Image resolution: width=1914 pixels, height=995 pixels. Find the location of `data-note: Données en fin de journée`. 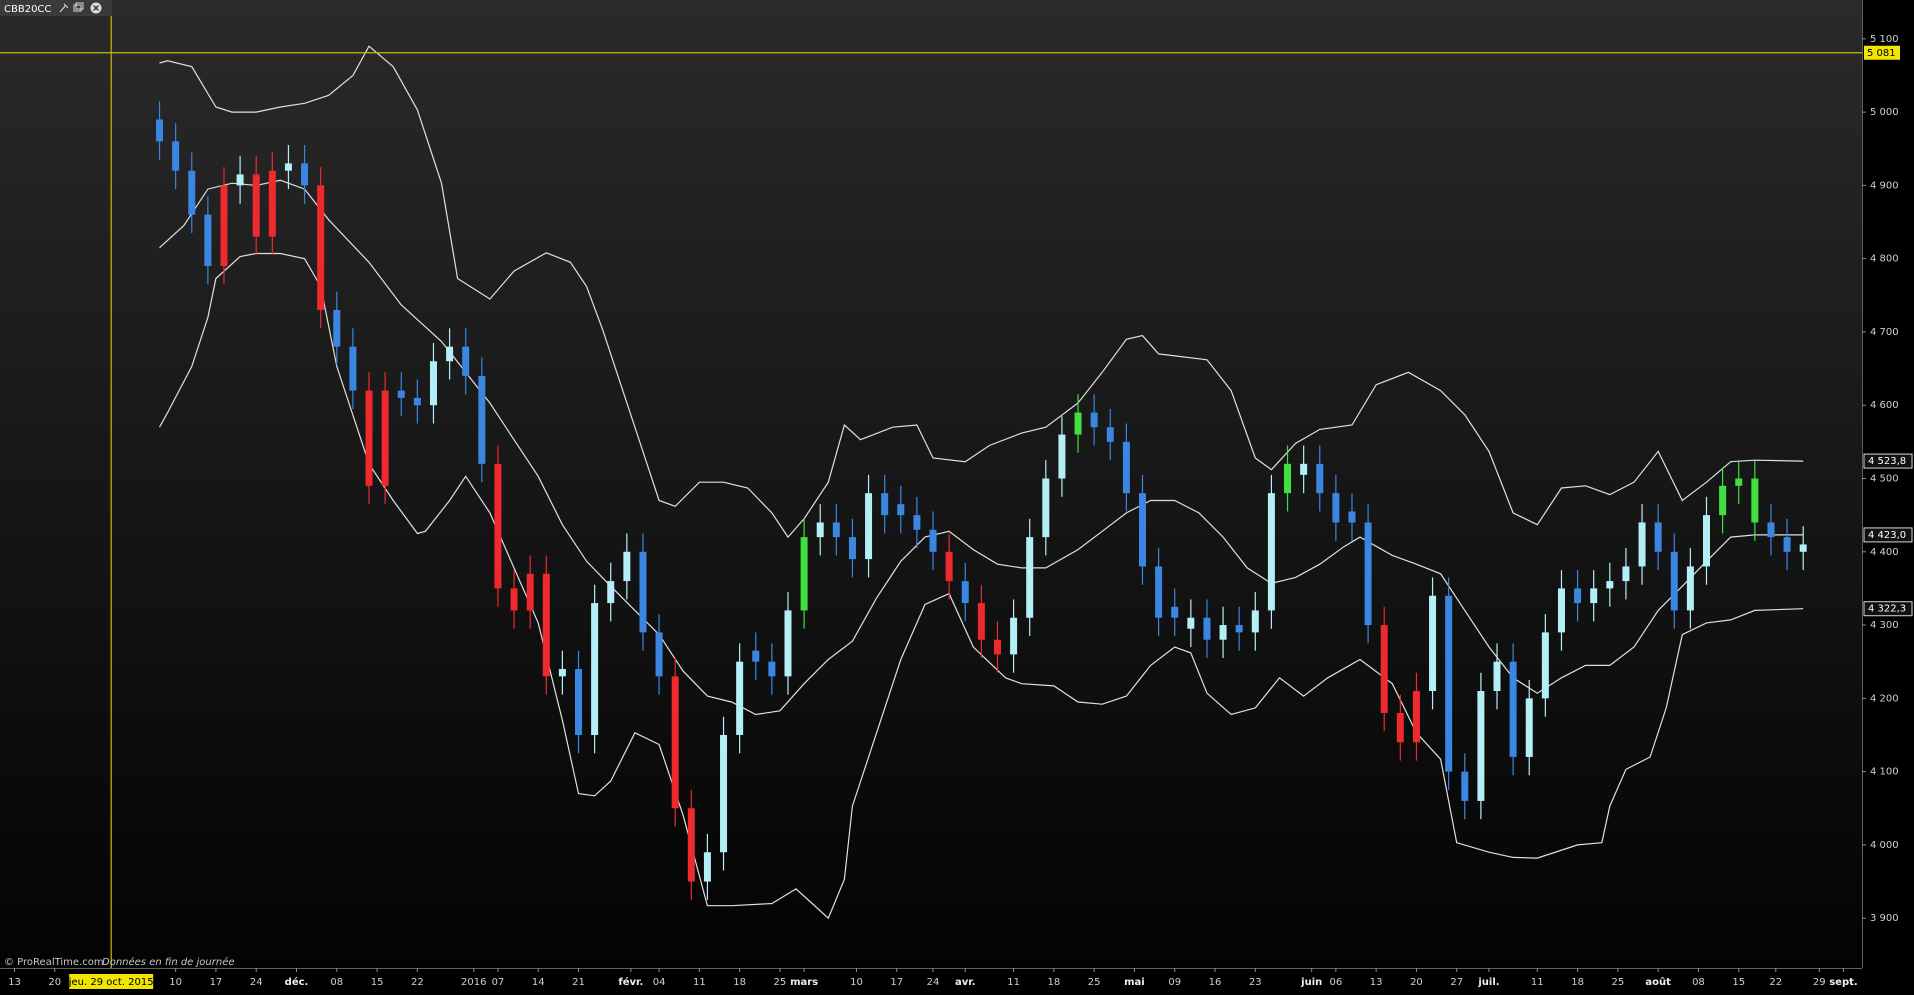

data-note: Données en fin de journée is located at coordinates (168, 962).